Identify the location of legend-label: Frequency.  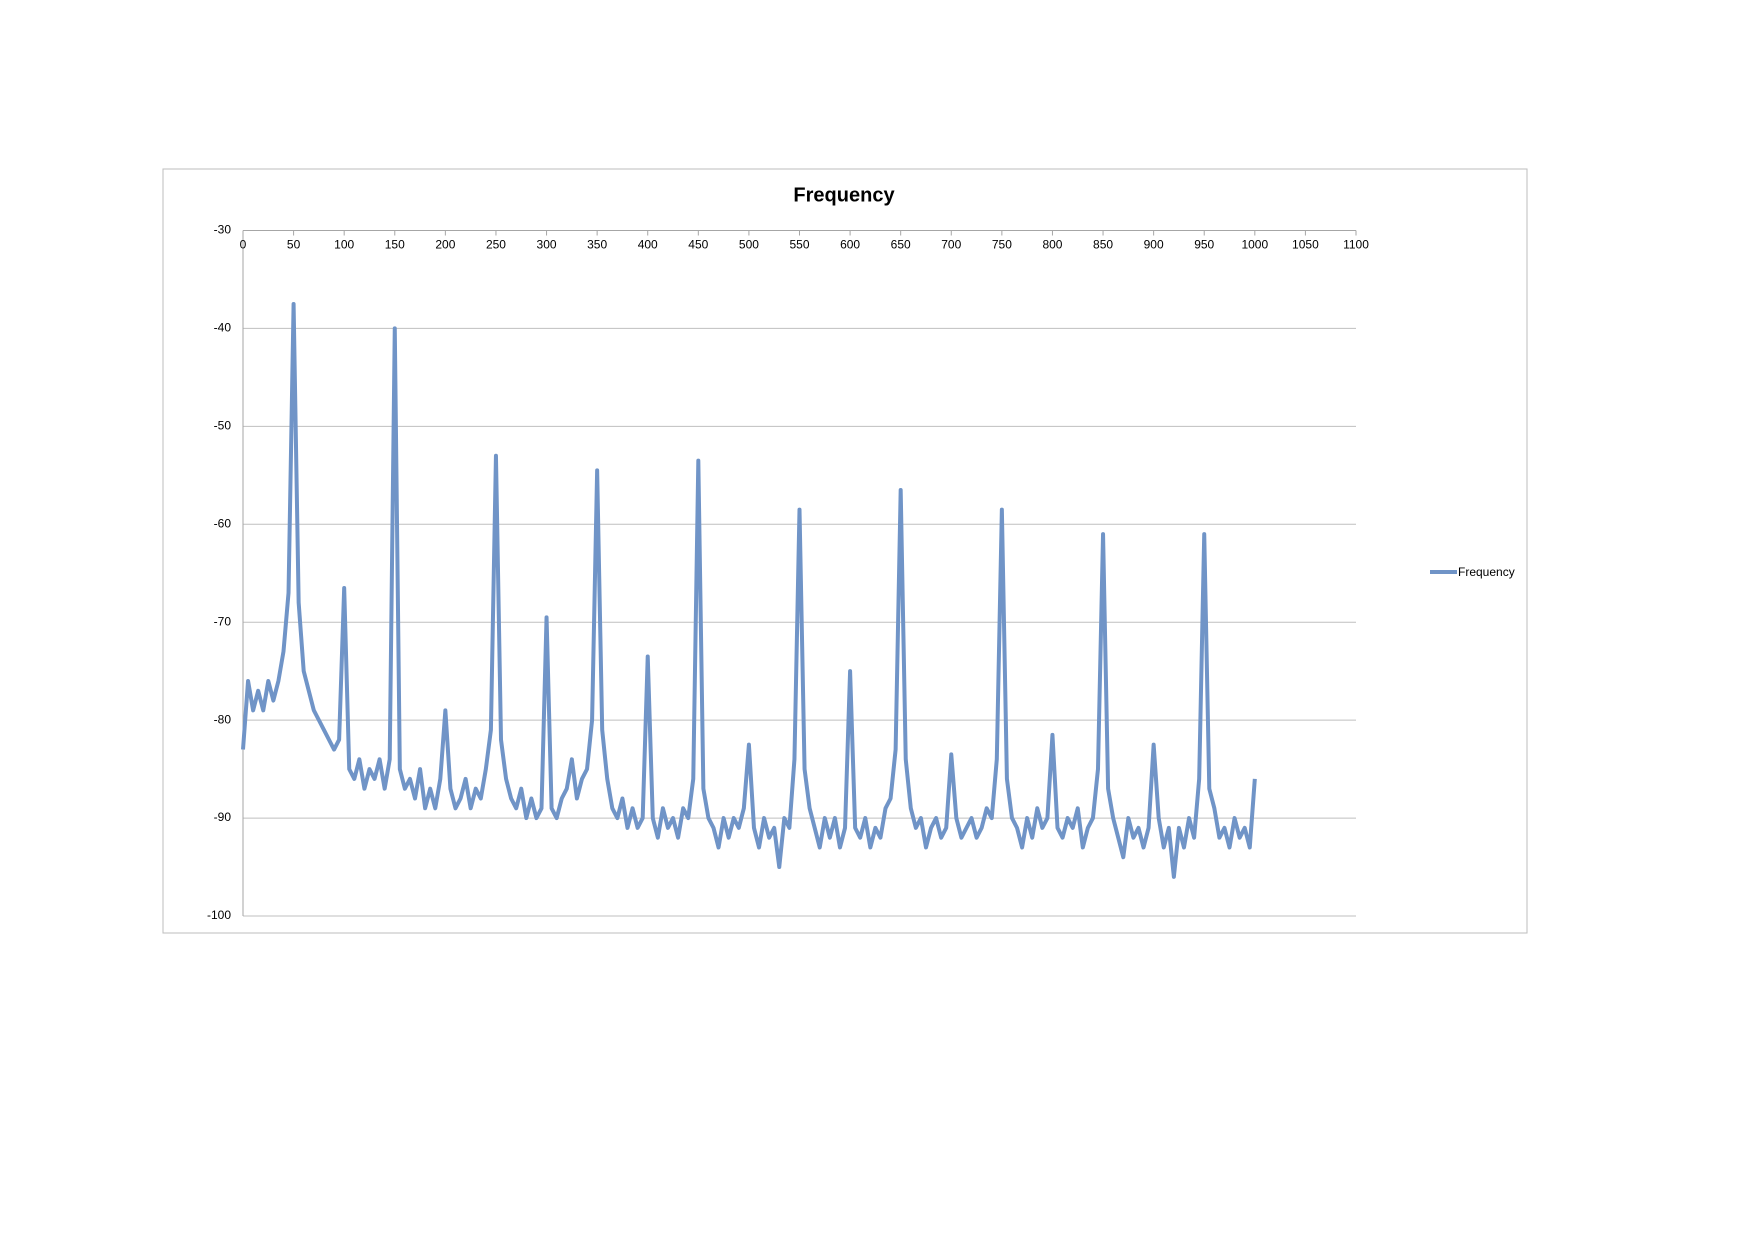
(1486, 572).